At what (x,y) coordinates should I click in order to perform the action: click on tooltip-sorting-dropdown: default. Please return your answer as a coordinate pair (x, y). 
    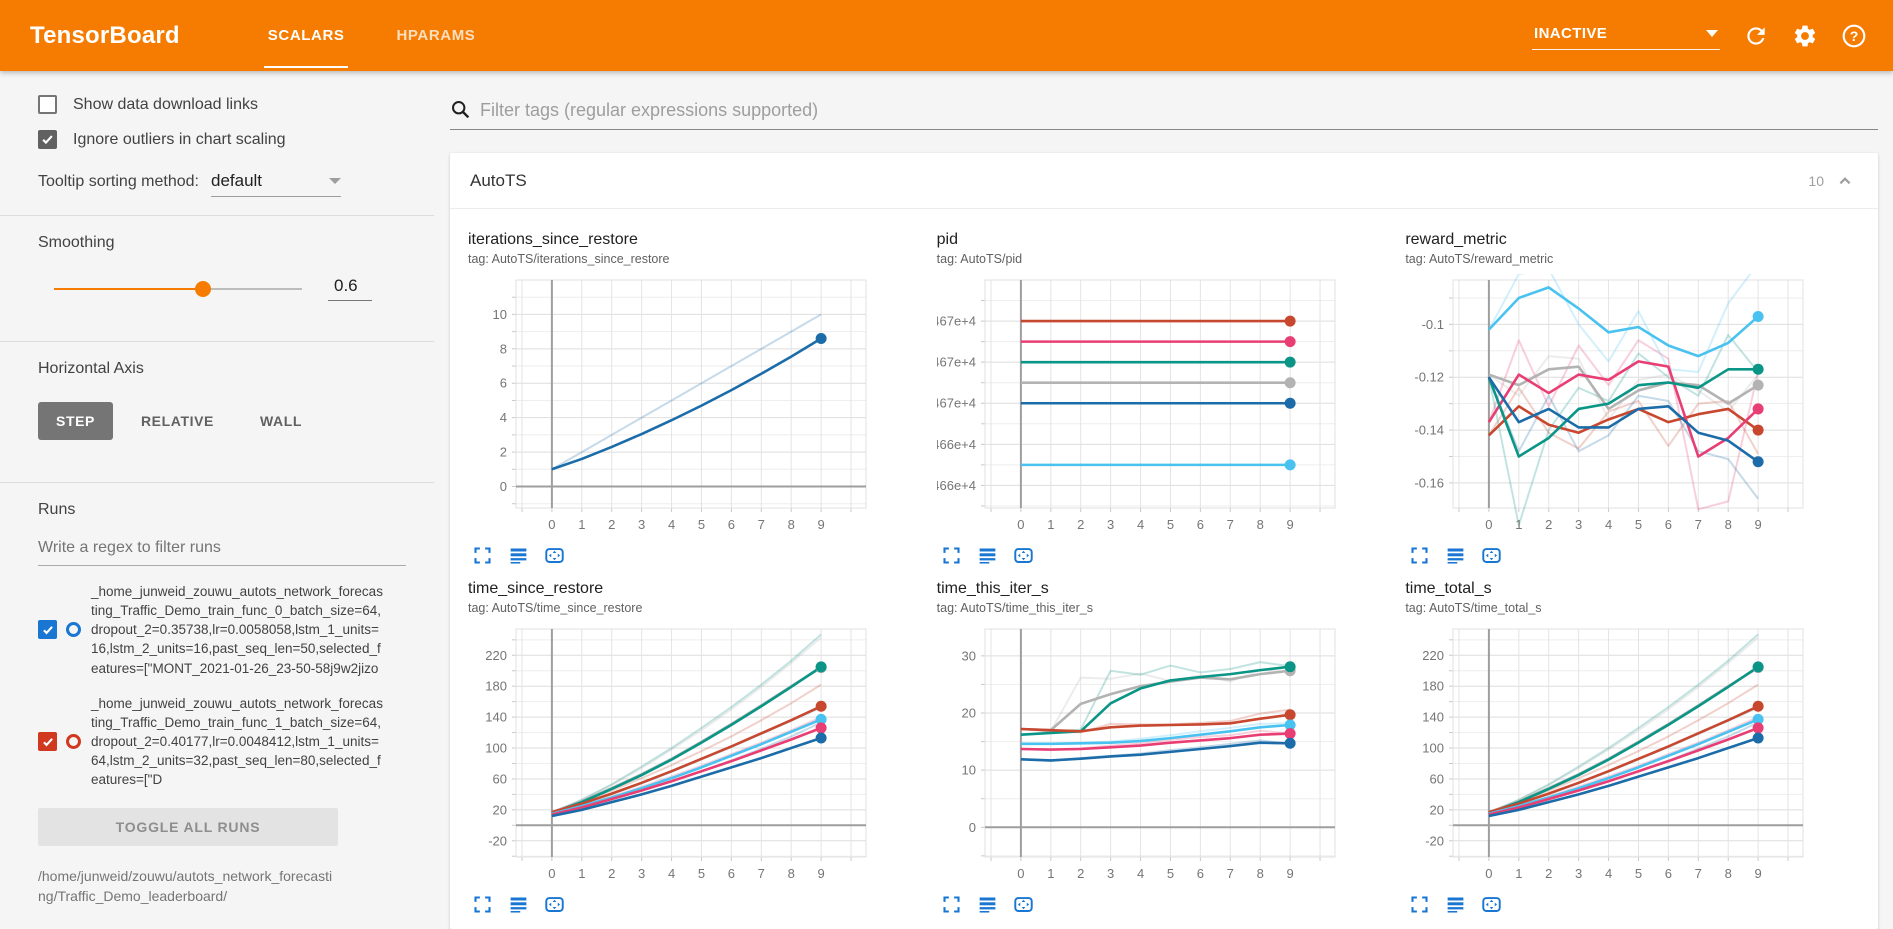
    Looking at the image, I should click on (275, 184).